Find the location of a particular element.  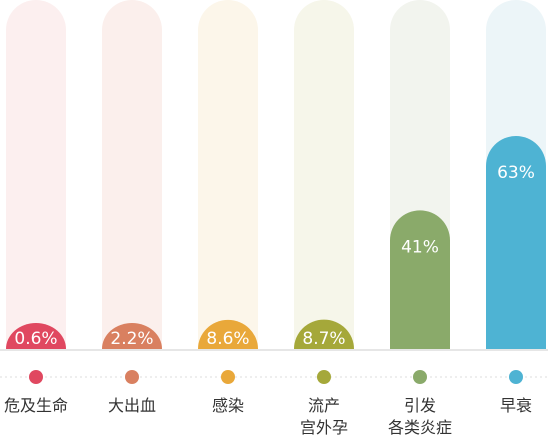

value-label: 8.6% is located at coordinates (227, 339).